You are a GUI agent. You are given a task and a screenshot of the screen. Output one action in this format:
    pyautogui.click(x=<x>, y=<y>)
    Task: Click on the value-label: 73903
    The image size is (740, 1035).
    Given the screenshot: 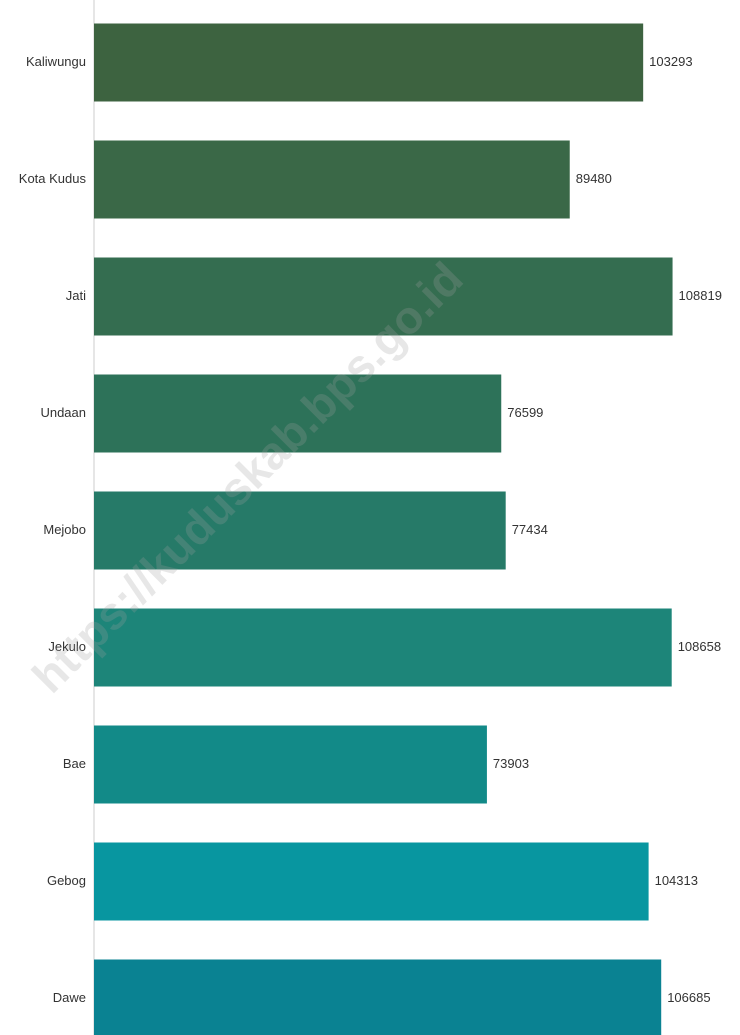 What is the action you would take?
    pyautogui.click(x=511, y=763)
    